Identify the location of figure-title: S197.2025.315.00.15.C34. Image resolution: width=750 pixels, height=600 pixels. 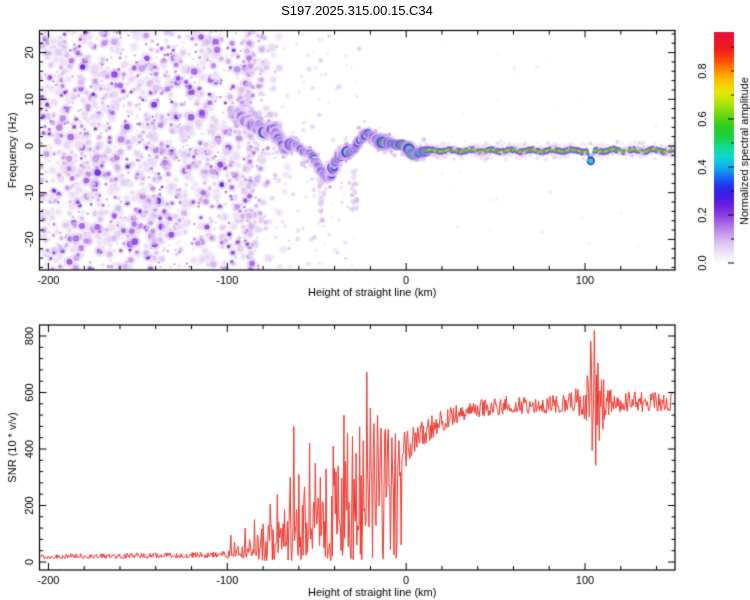
(357, 10).